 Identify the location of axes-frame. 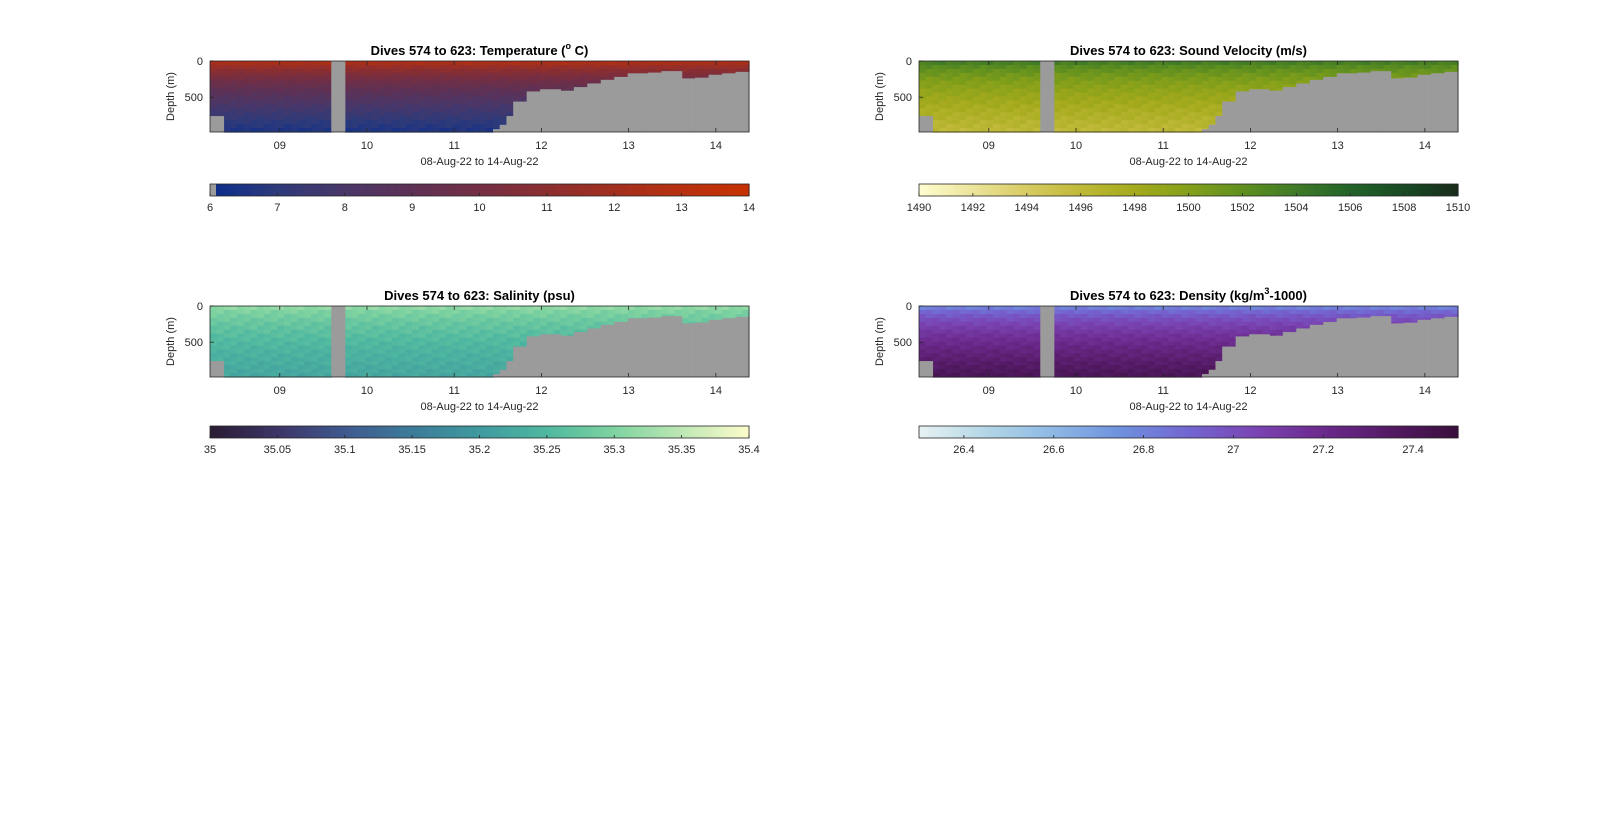
(479, 341).